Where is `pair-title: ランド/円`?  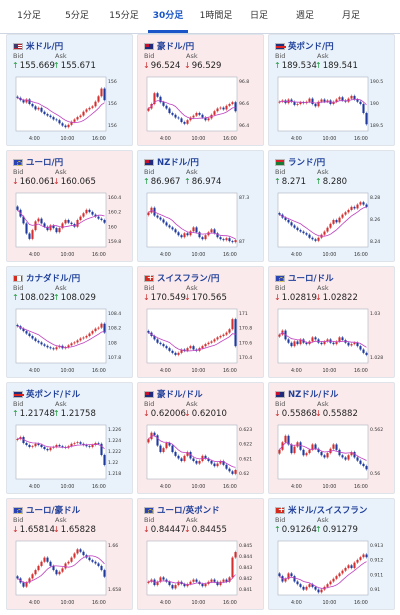 pair-title: ランド/円 is located at coordinates (300, 162).